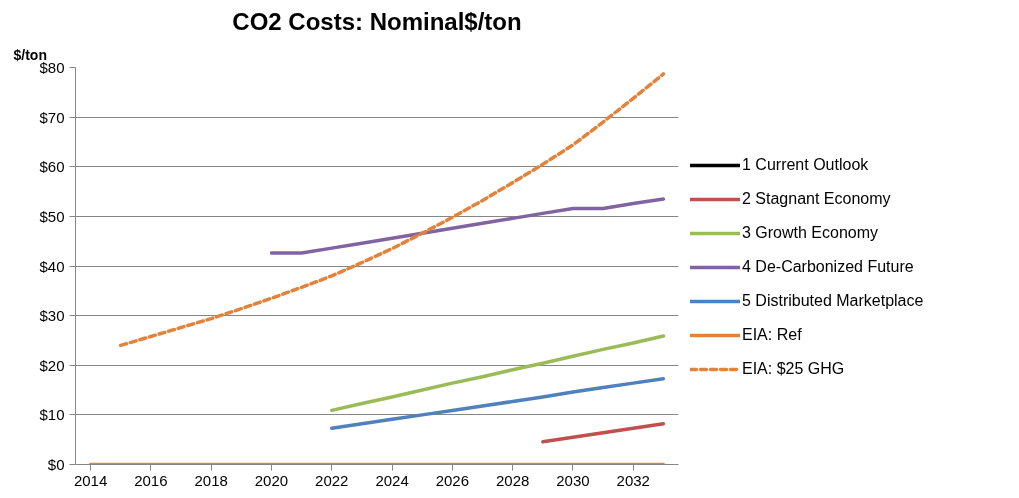 Image resolution: width=1019 pixels, height=498 pixels. Describe the element at coordinates (52, 415) in the screenshot. I see `y-tick-label: $10` at that location.